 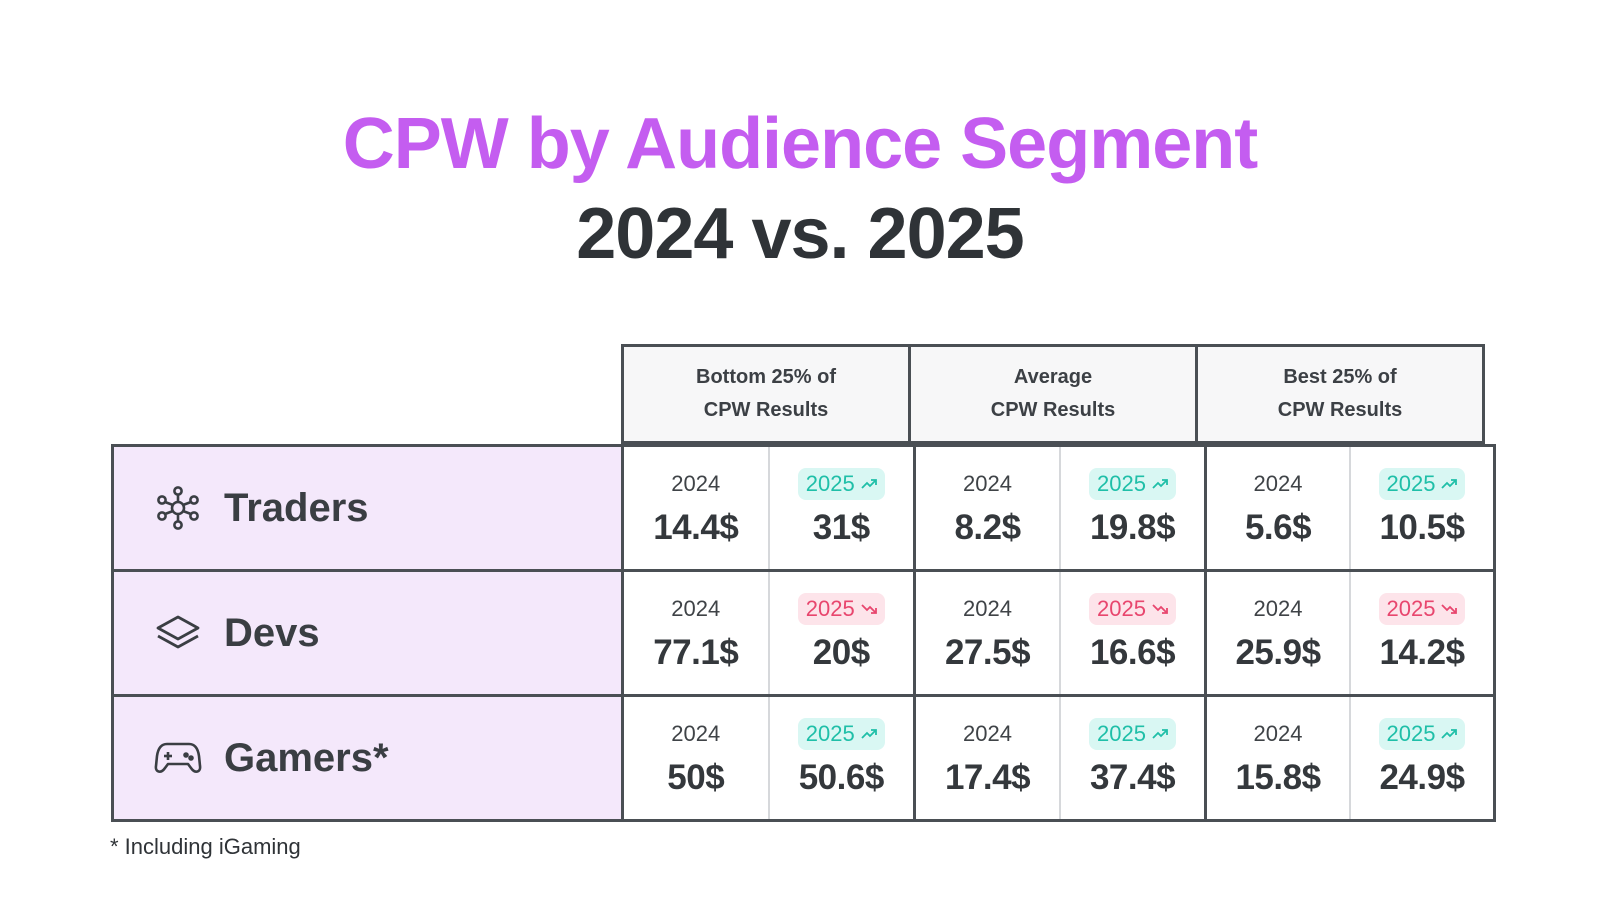 I want to click on cell-group-average: 2024 8.2$ 2025 19.8$, so click(x=1061, y=508).